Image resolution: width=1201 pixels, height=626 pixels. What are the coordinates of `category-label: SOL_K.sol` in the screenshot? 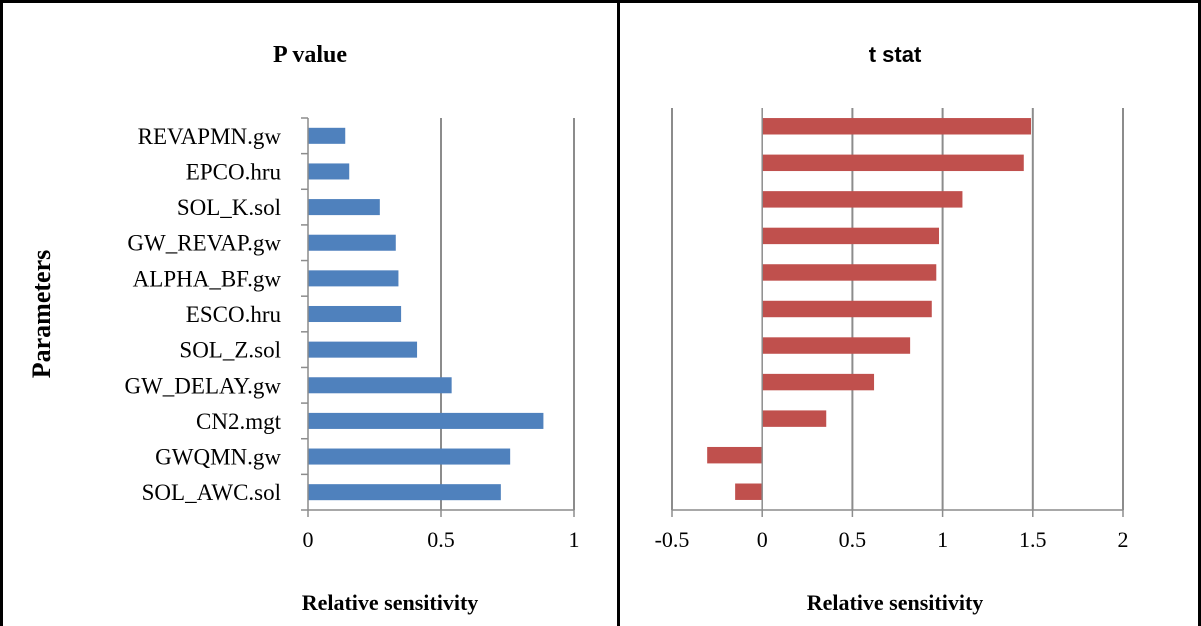 It's located at (229, 207).